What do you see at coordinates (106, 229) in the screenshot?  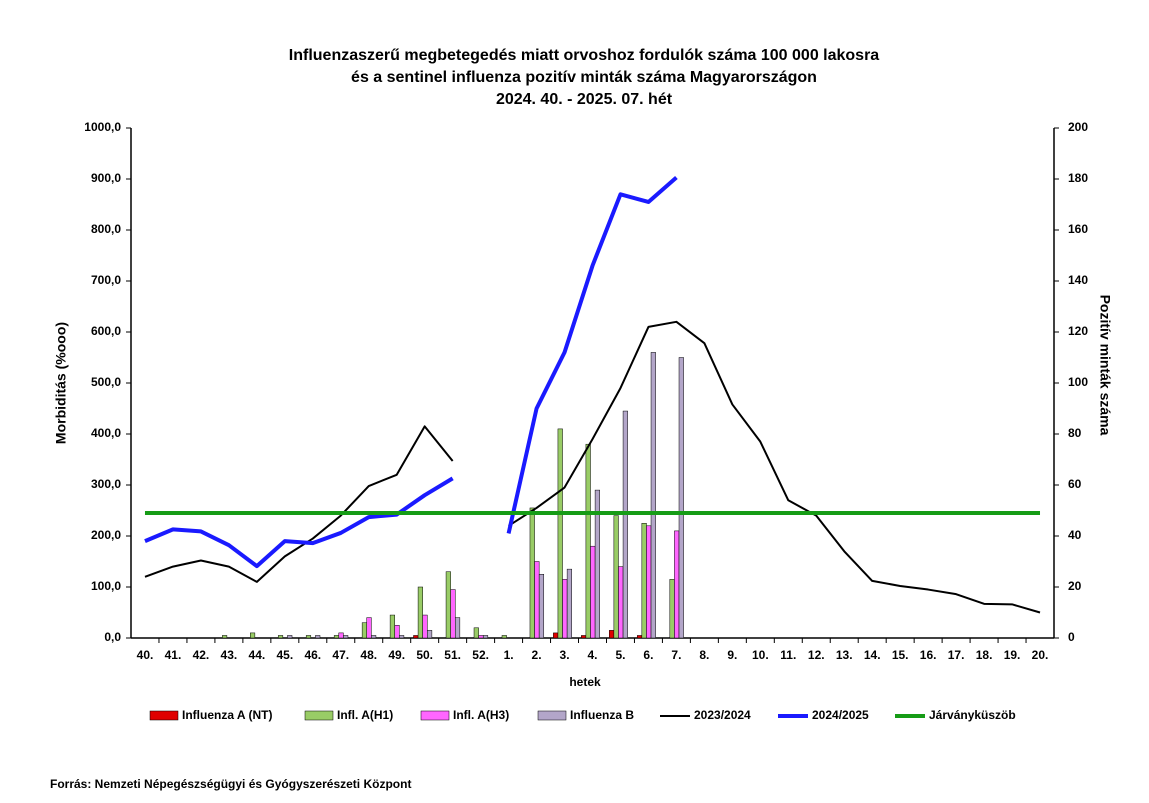 I see `y-tick-label: 800,0` at bounding box center [106, 229].